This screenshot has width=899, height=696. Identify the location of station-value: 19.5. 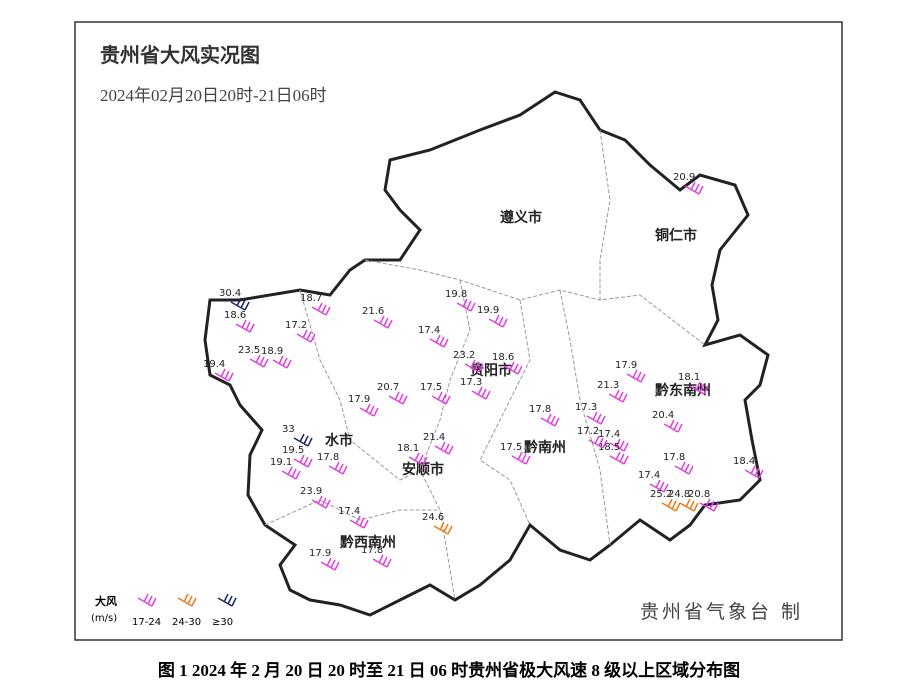
(293, 450).